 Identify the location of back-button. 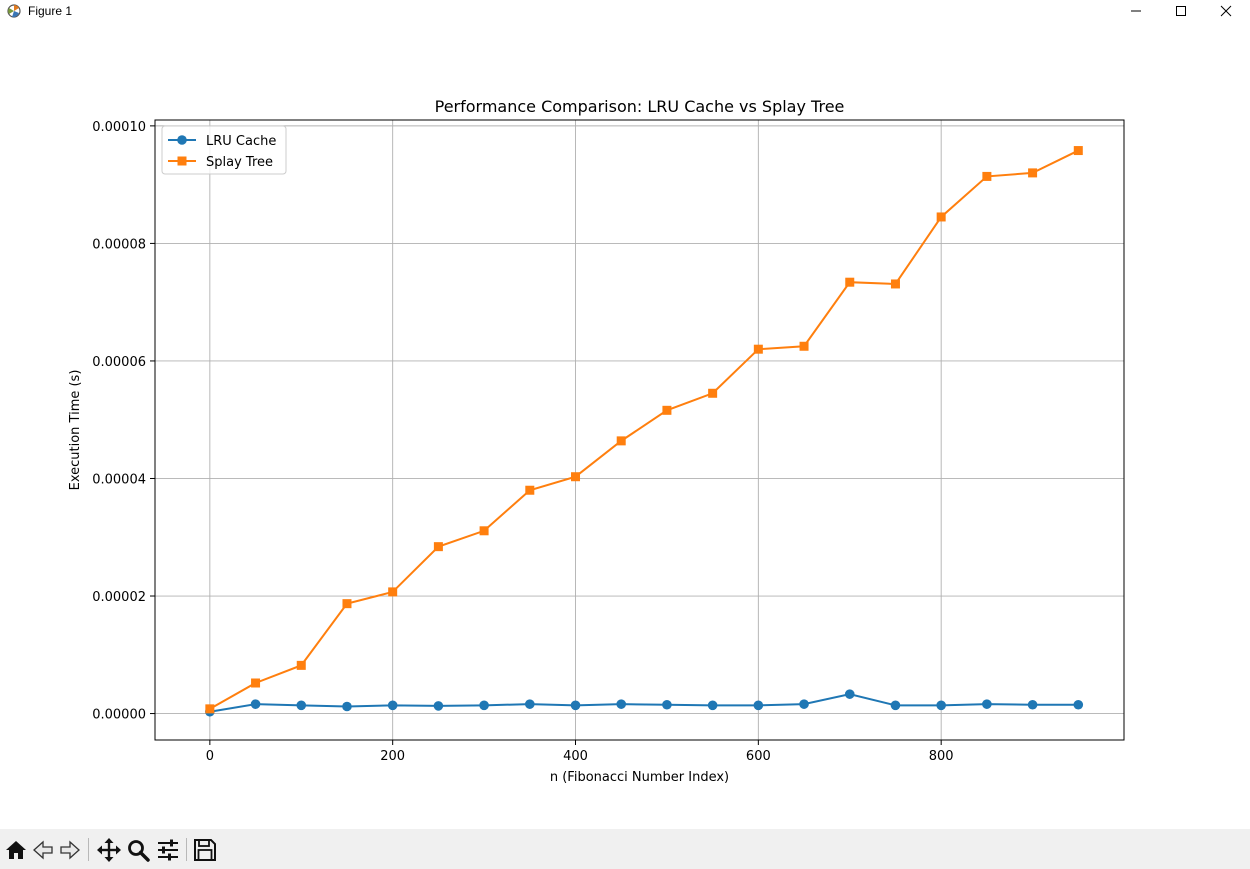
(43, 850).